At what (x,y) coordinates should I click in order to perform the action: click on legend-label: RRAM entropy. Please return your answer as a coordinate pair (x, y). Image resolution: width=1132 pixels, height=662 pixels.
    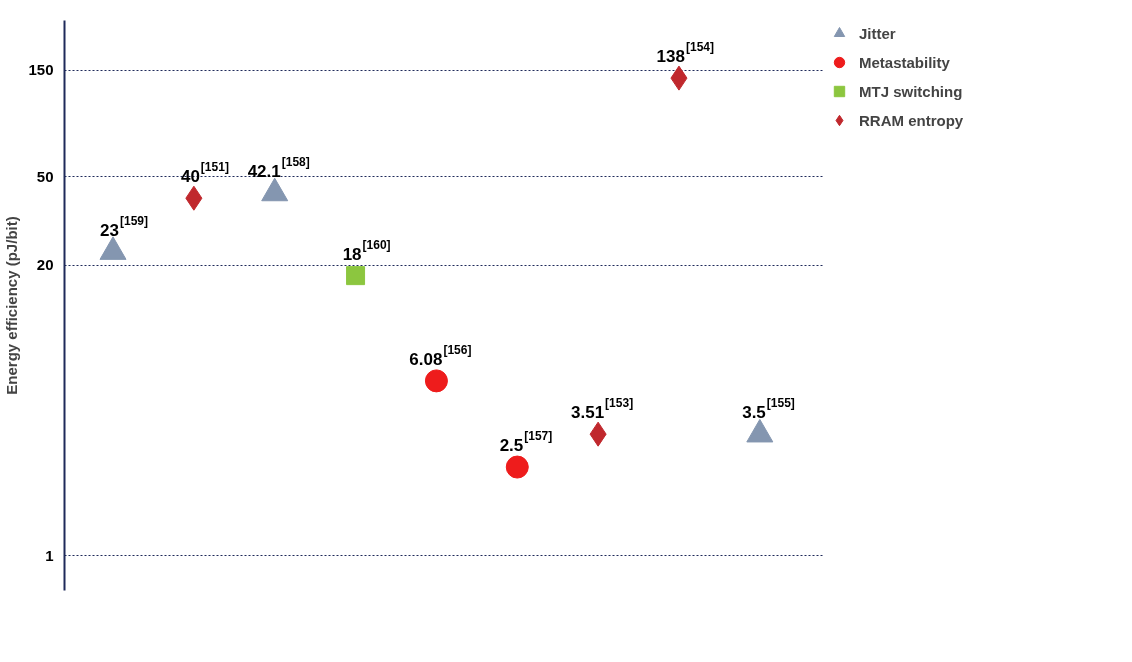
    Looking at the image, I should click on (911, 120).